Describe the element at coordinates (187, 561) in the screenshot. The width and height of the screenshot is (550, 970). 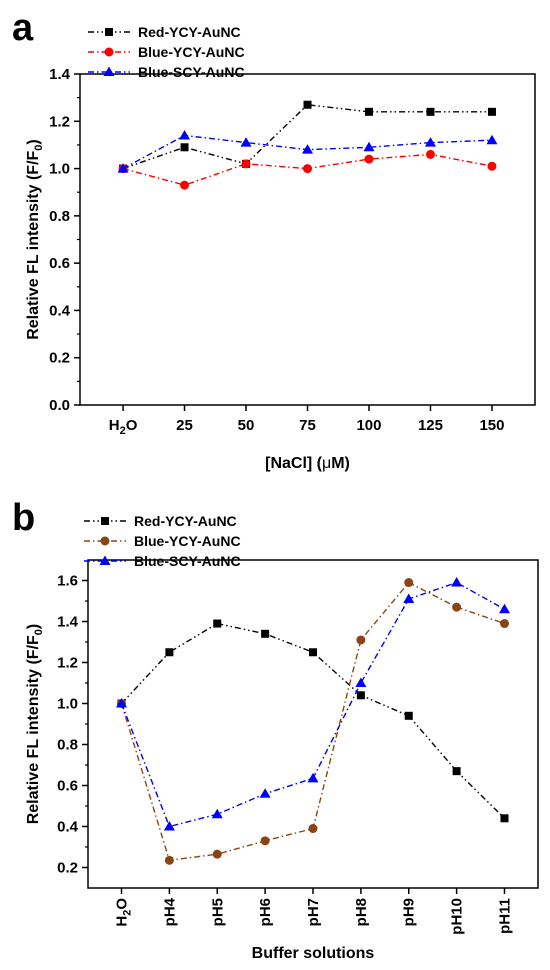
I see `legend-entry: Blue-SCY-AuNC` at that location.